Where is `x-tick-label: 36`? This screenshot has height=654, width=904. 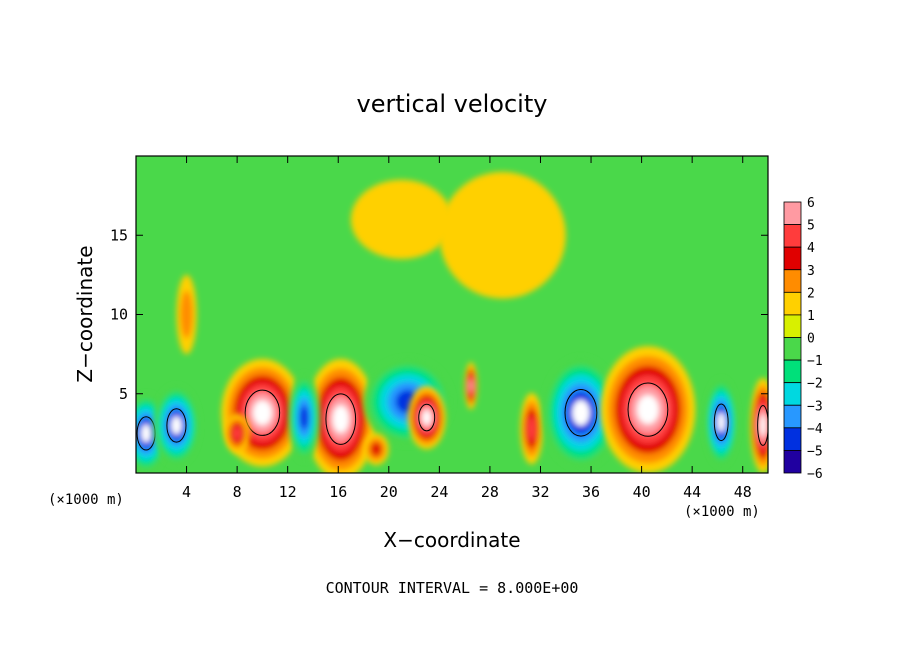
x-tick-label: 36 is located at coordinates (591, 492).